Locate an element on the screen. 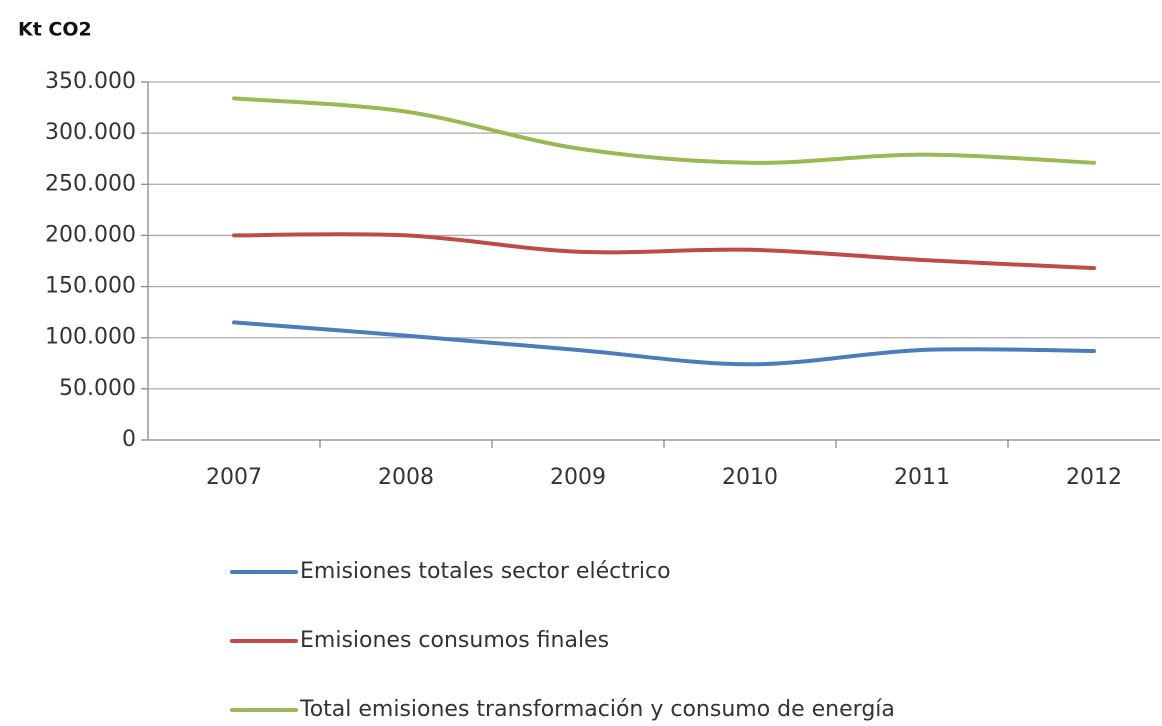 The image size is (1162, 726). y-tick-label: 50.000 is located at coordinates (97, 388).